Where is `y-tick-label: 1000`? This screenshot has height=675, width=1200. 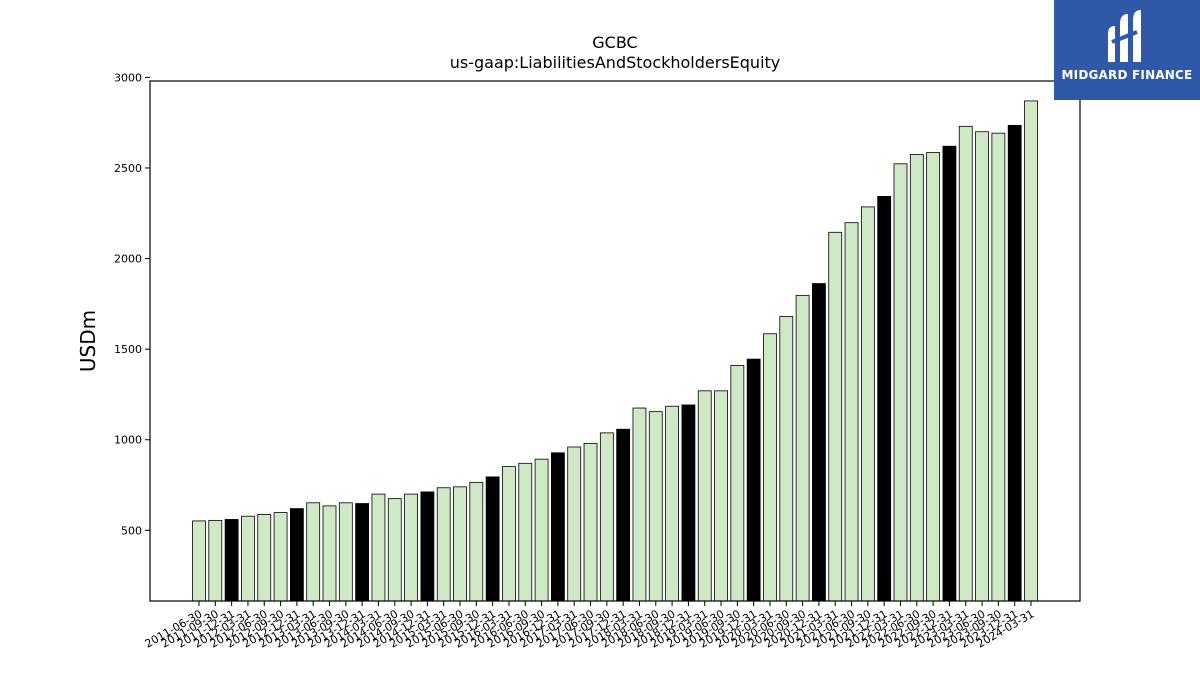
y-tick-label: 1000 is located at coordinates (128, 440).